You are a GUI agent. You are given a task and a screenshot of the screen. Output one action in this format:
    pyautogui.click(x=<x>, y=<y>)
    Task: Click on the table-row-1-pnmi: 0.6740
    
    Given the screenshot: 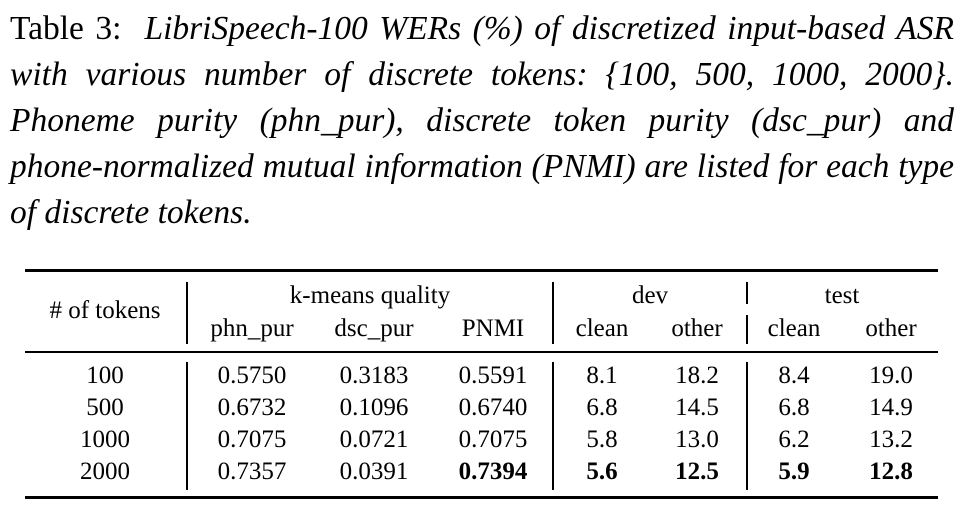 What is the action you would take?
    pyautogui.click(x=493, y=407)
    